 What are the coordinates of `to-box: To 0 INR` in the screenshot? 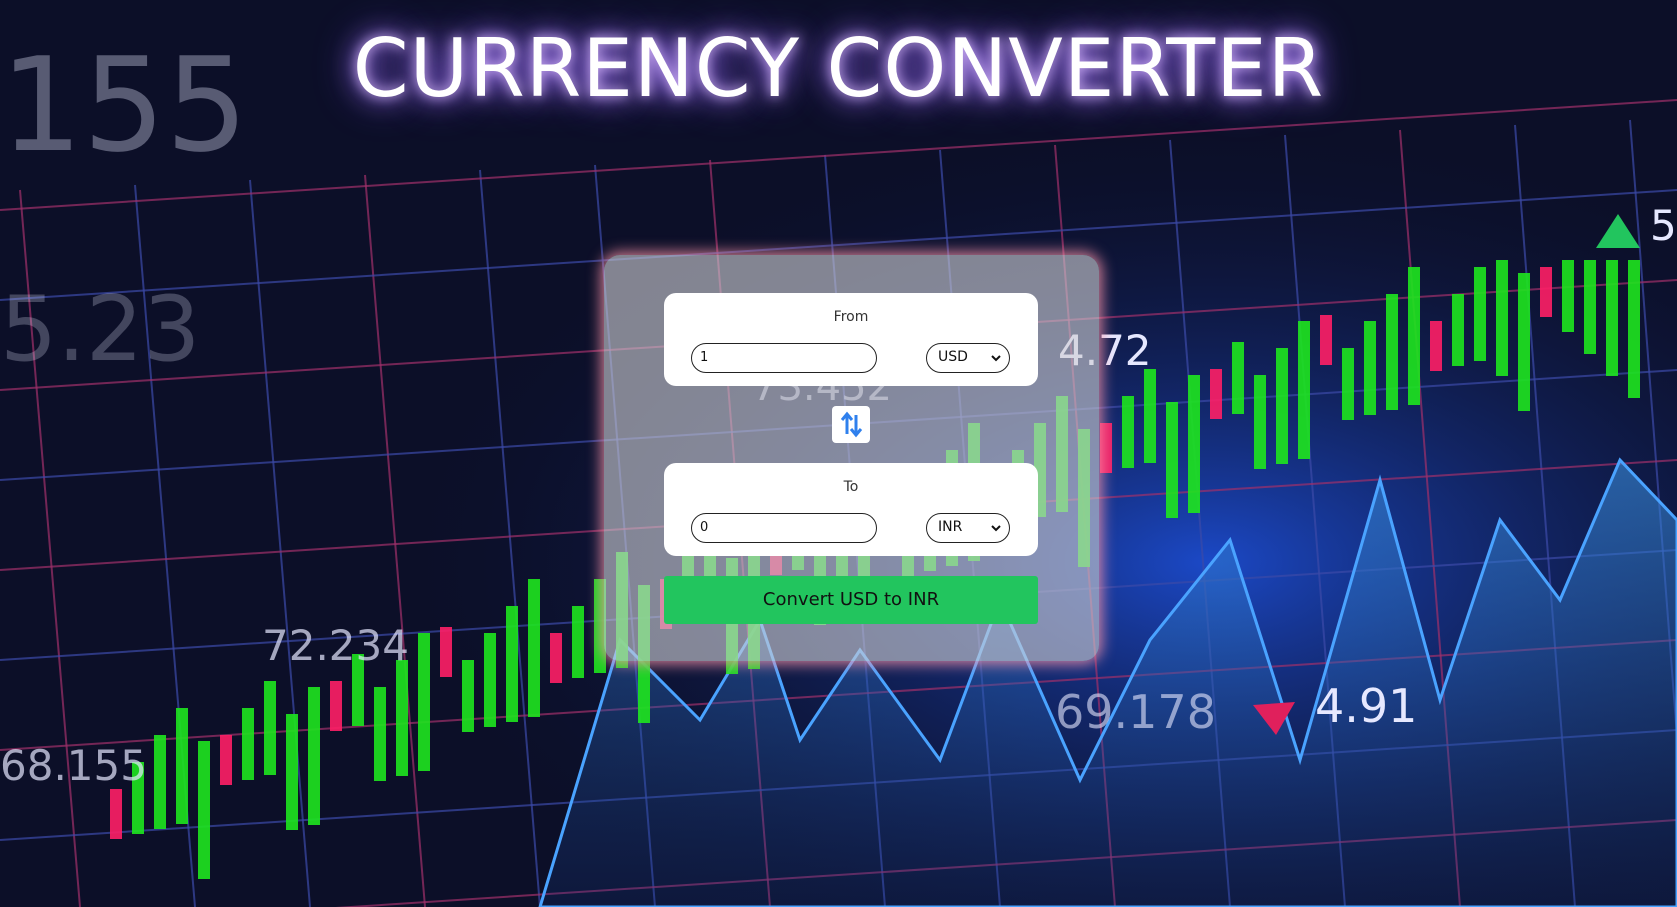 It's located at (851, 509).